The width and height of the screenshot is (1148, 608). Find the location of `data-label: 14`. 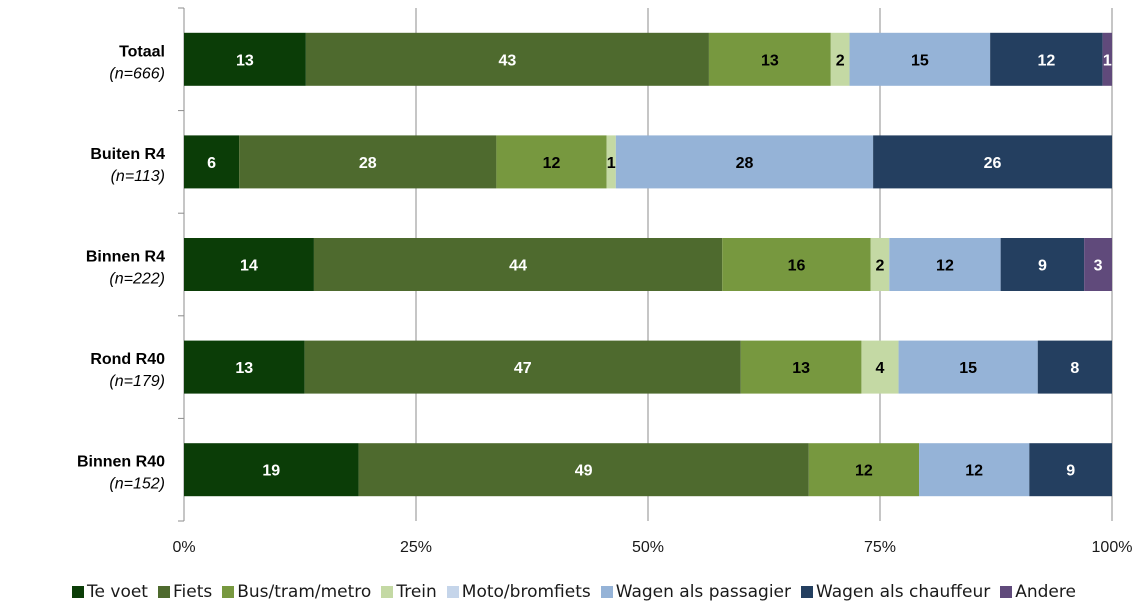

data-label: 14 is located at coordinates (249, 266).